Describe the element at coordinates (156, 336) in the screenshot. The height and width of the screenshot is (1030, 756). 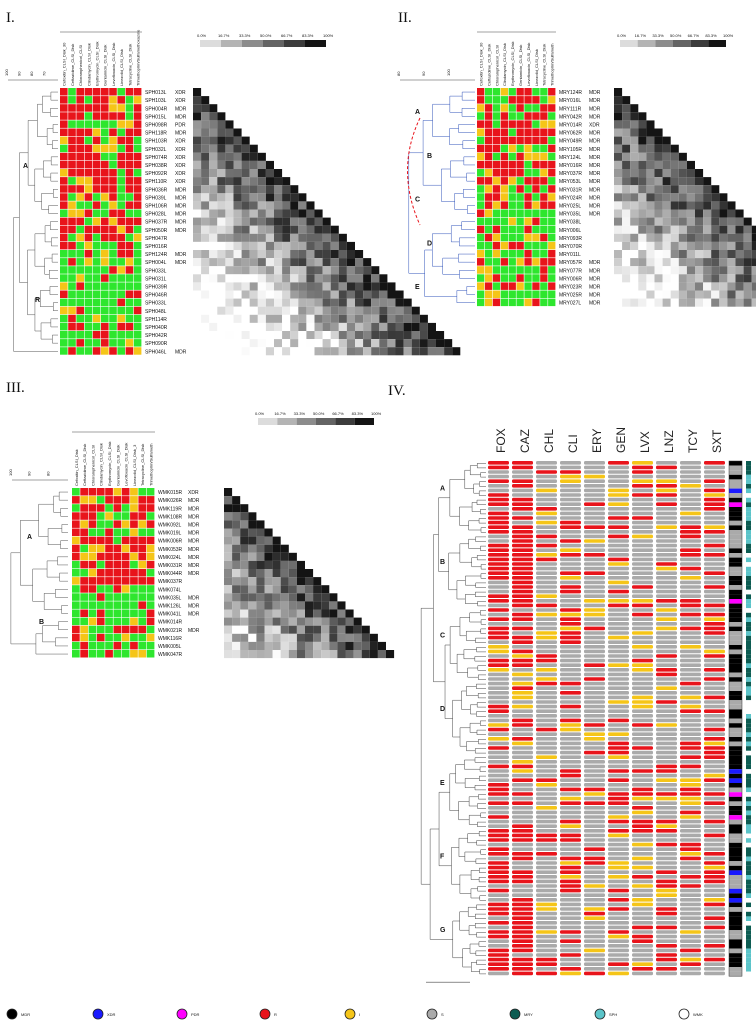
I see `isolate-label: SPH042R` at that location.